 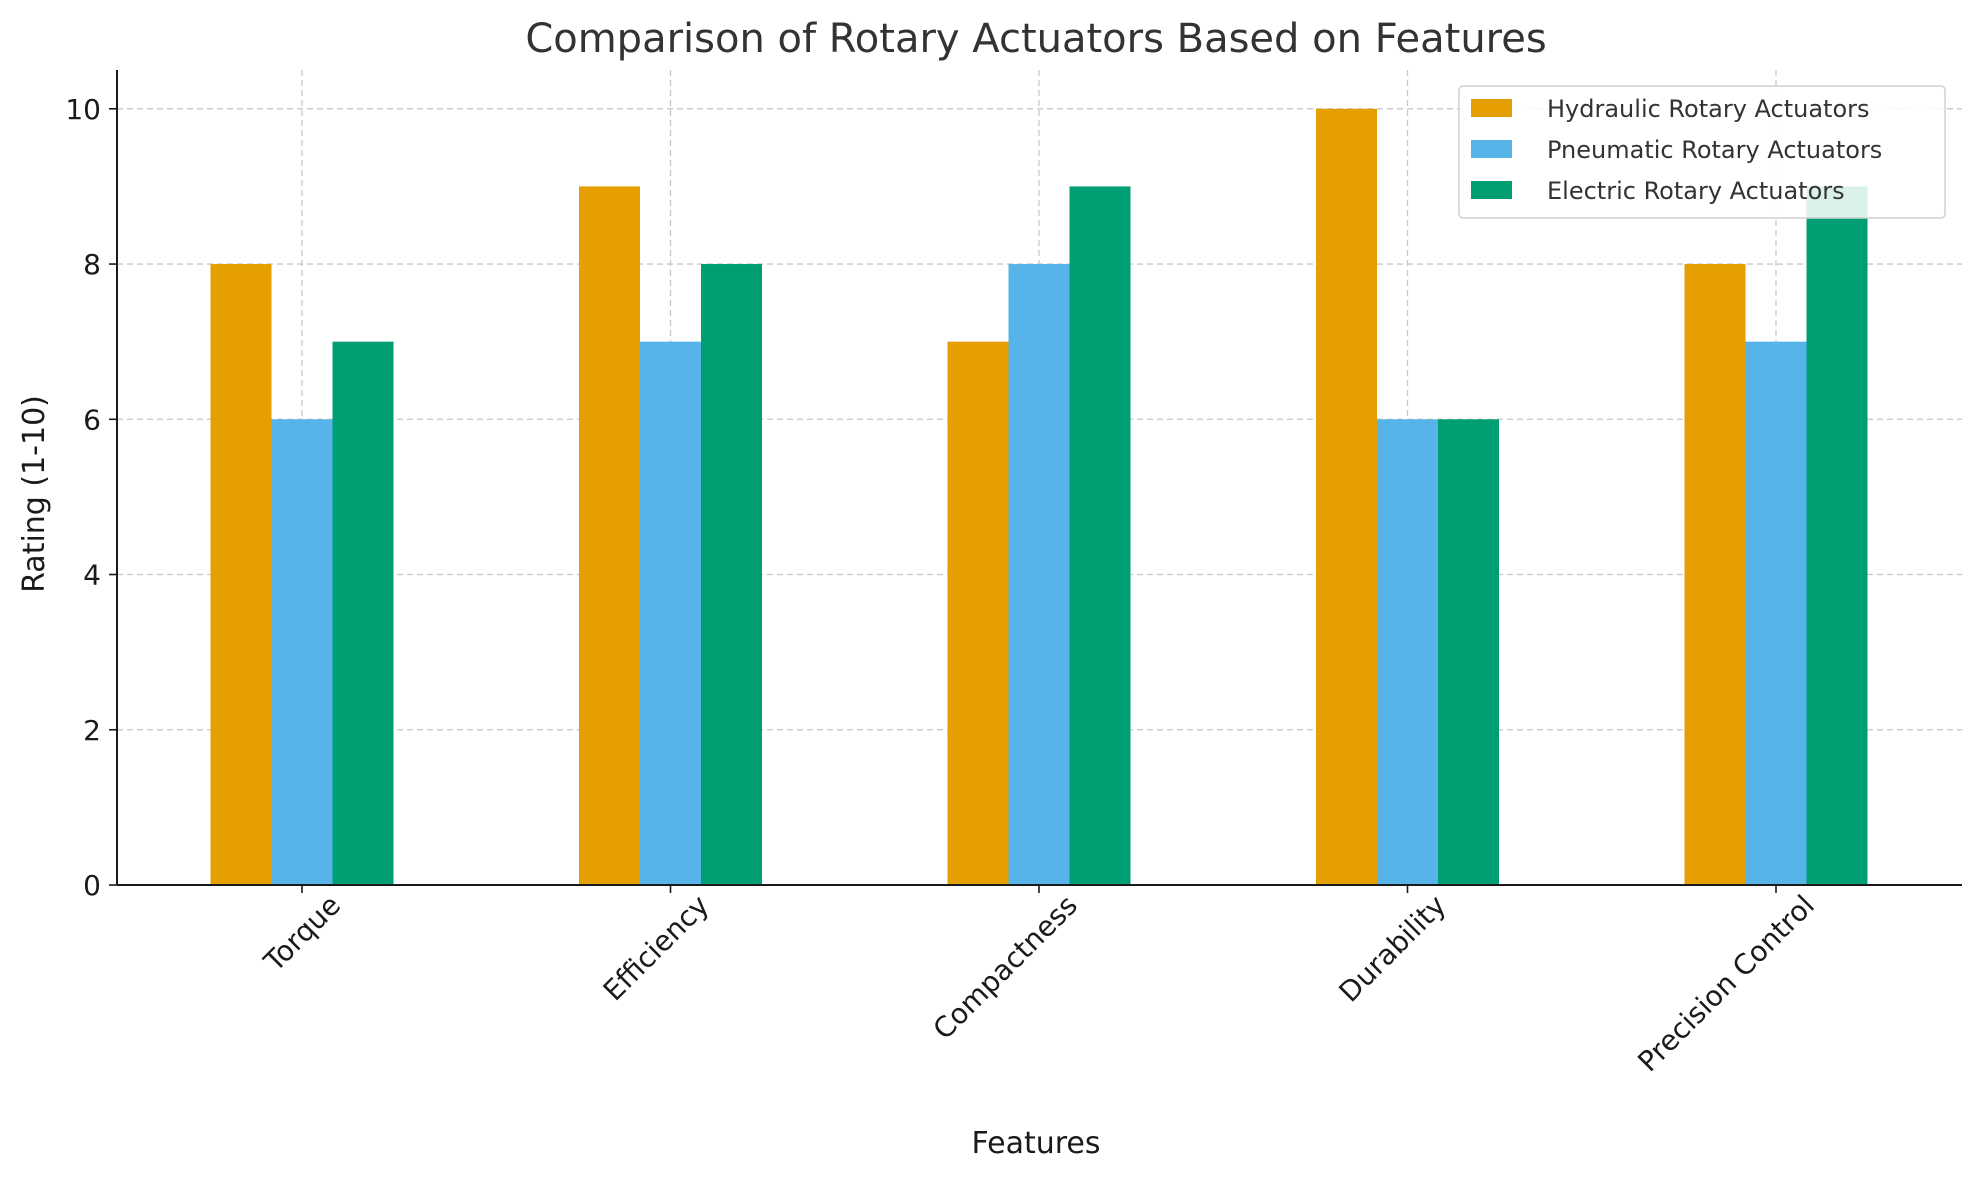 I want to click on x-tick-label: Efficiency, so click(x=656, y=948).